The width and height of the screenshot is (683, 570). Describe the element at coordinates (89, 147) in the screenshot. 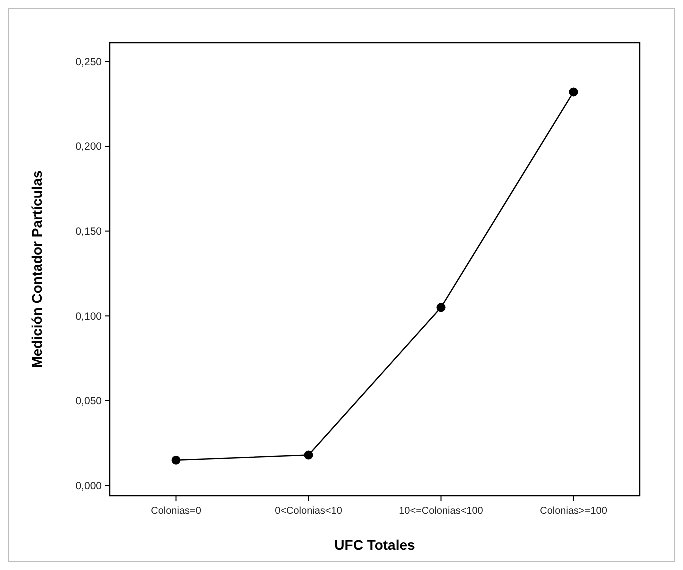

I see `y-tick-label: 0,200` at that location.